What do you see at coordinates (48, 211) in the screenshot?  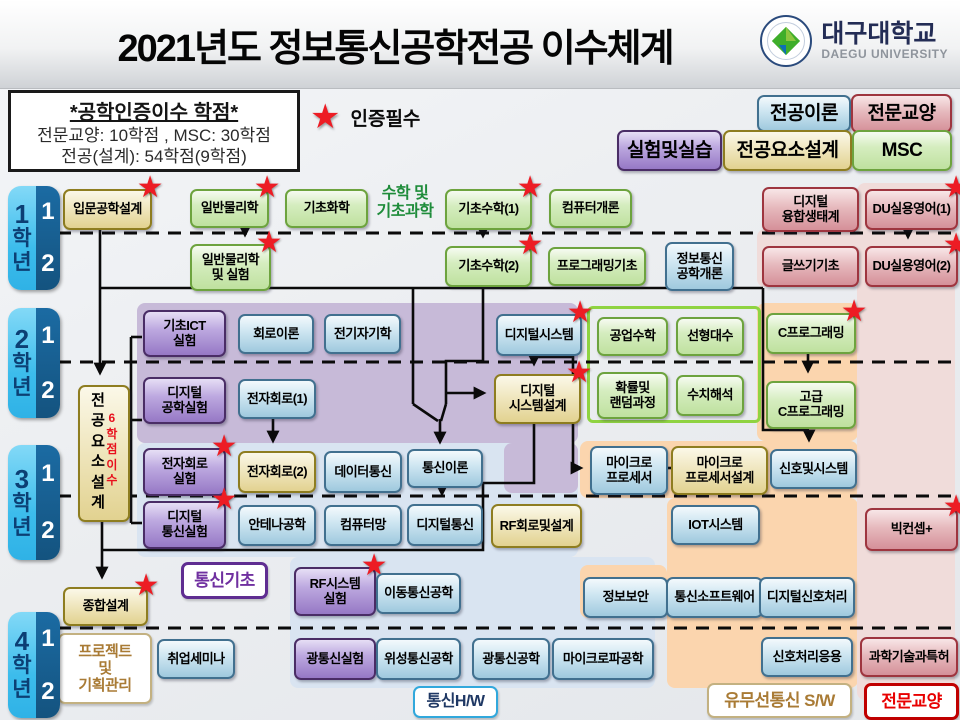 I see `year-1-semester-1: 1` at bounding box center [48, 211].